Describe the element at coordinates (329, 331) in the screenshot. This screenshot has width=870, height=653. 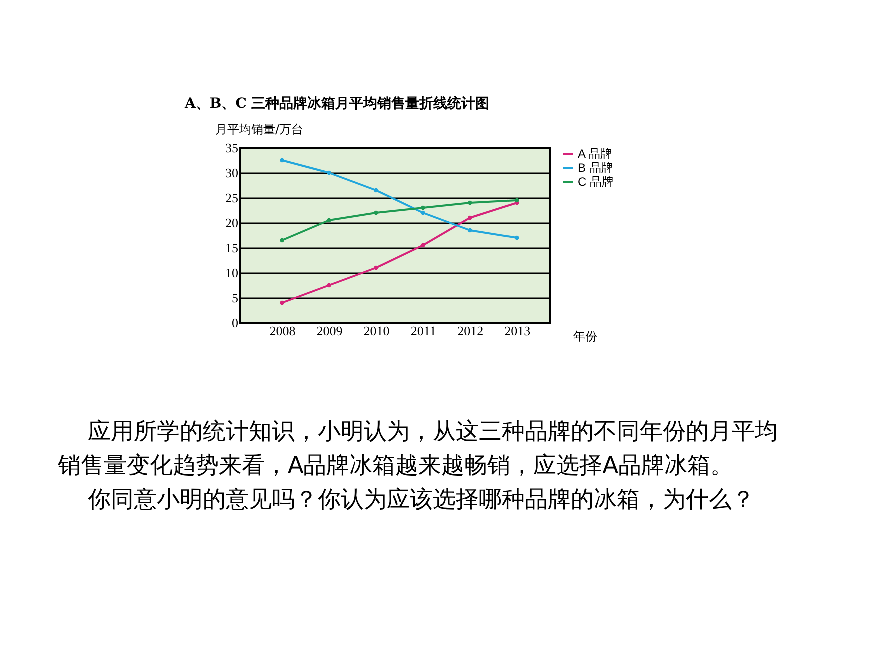
I see `x-tick-label: 2009` at that location.